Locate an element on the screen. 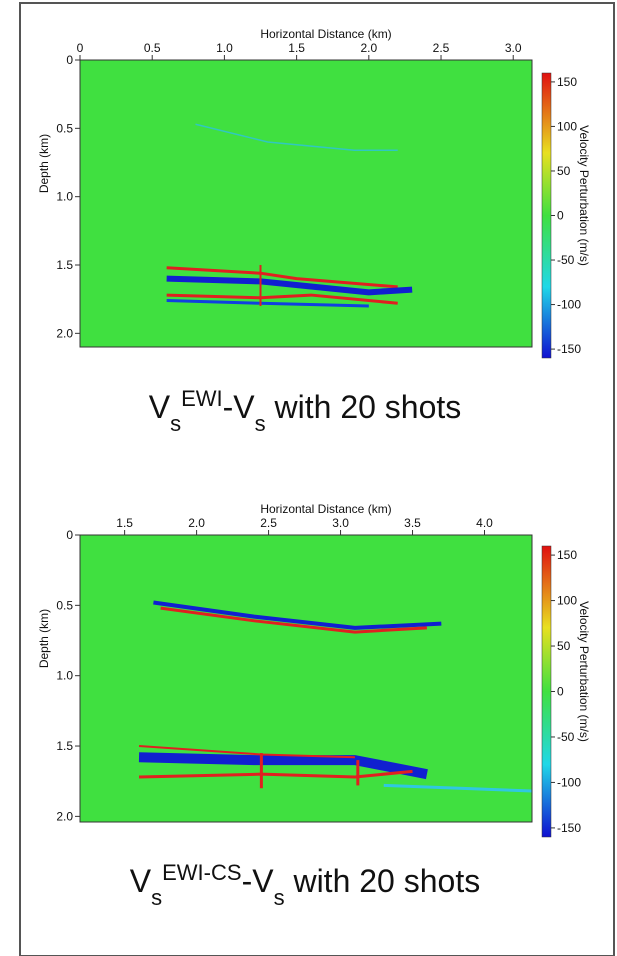 This screenshot has height=956, width=617. x-tick-label: 0 is located at coordinates (80, 48).